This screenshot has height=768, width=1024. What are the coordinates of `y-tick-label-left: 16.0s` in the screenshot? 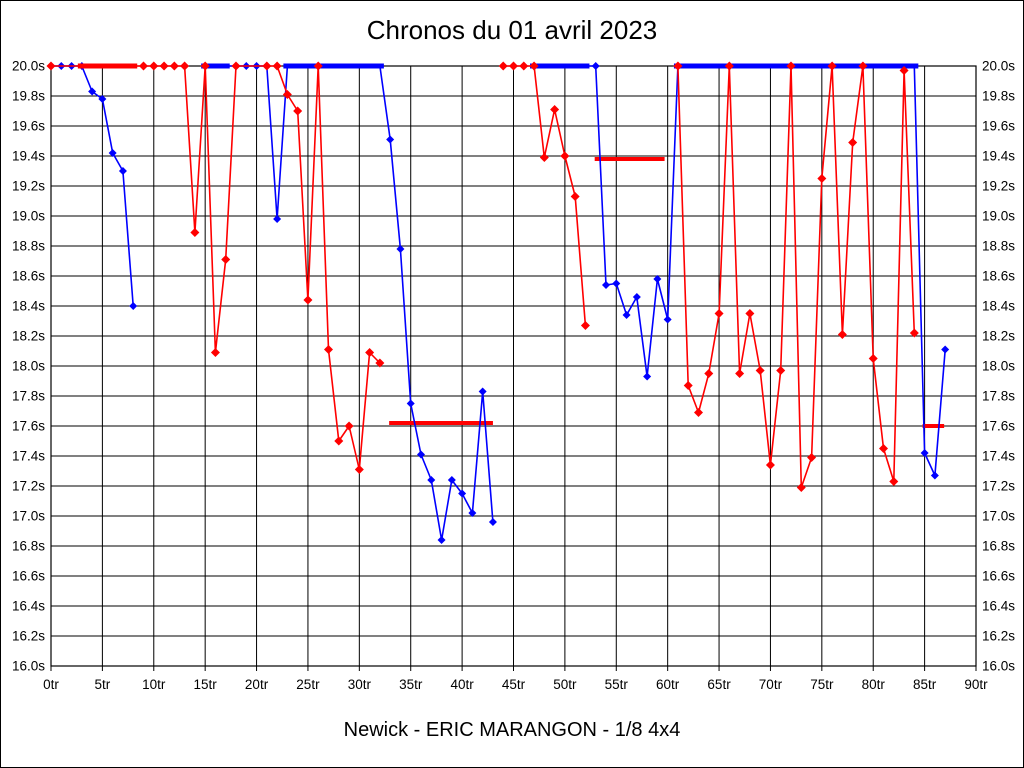 It's located at (28, 666).